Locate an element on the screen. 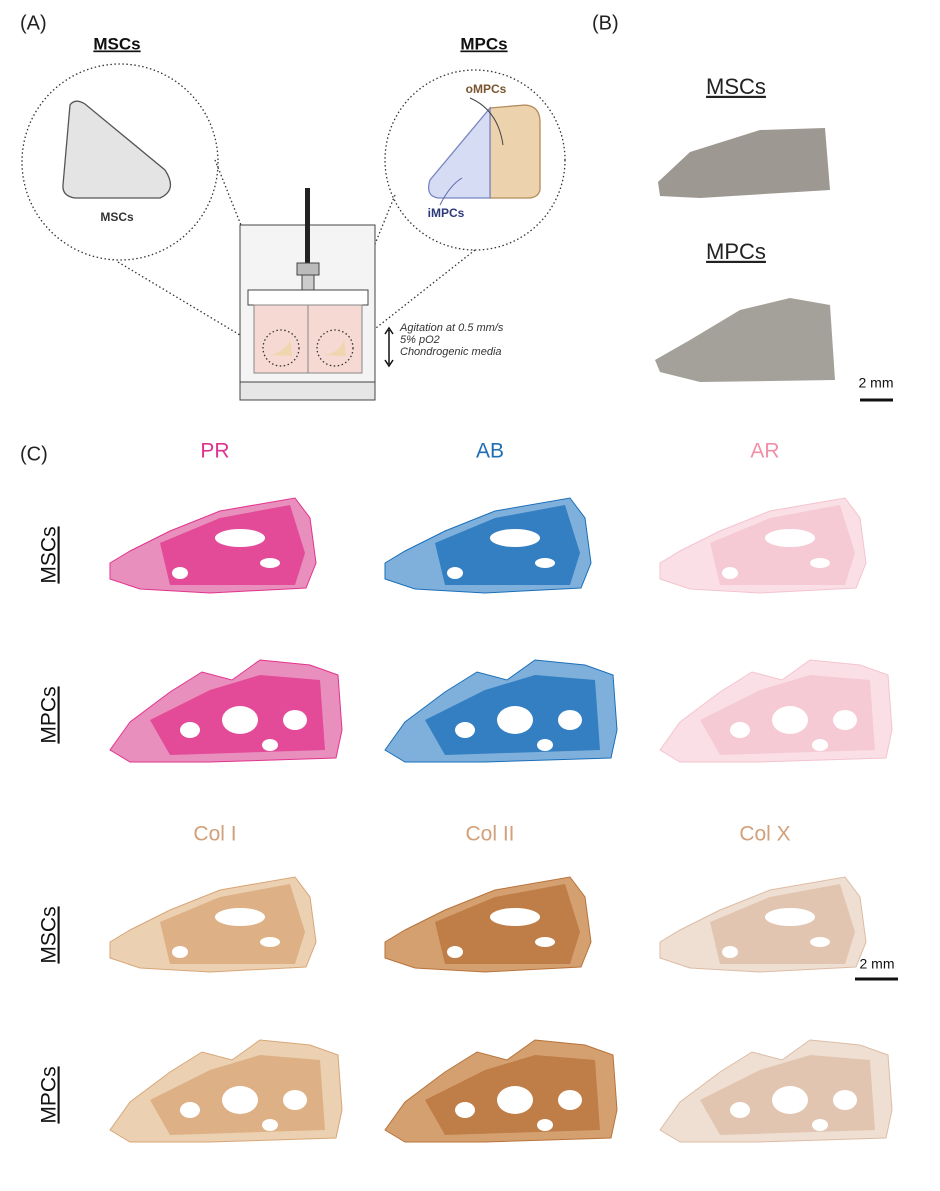 Image resolution: width=940 pixels, height=1191 pixels. inner-region is located at coordinates (459, 152).